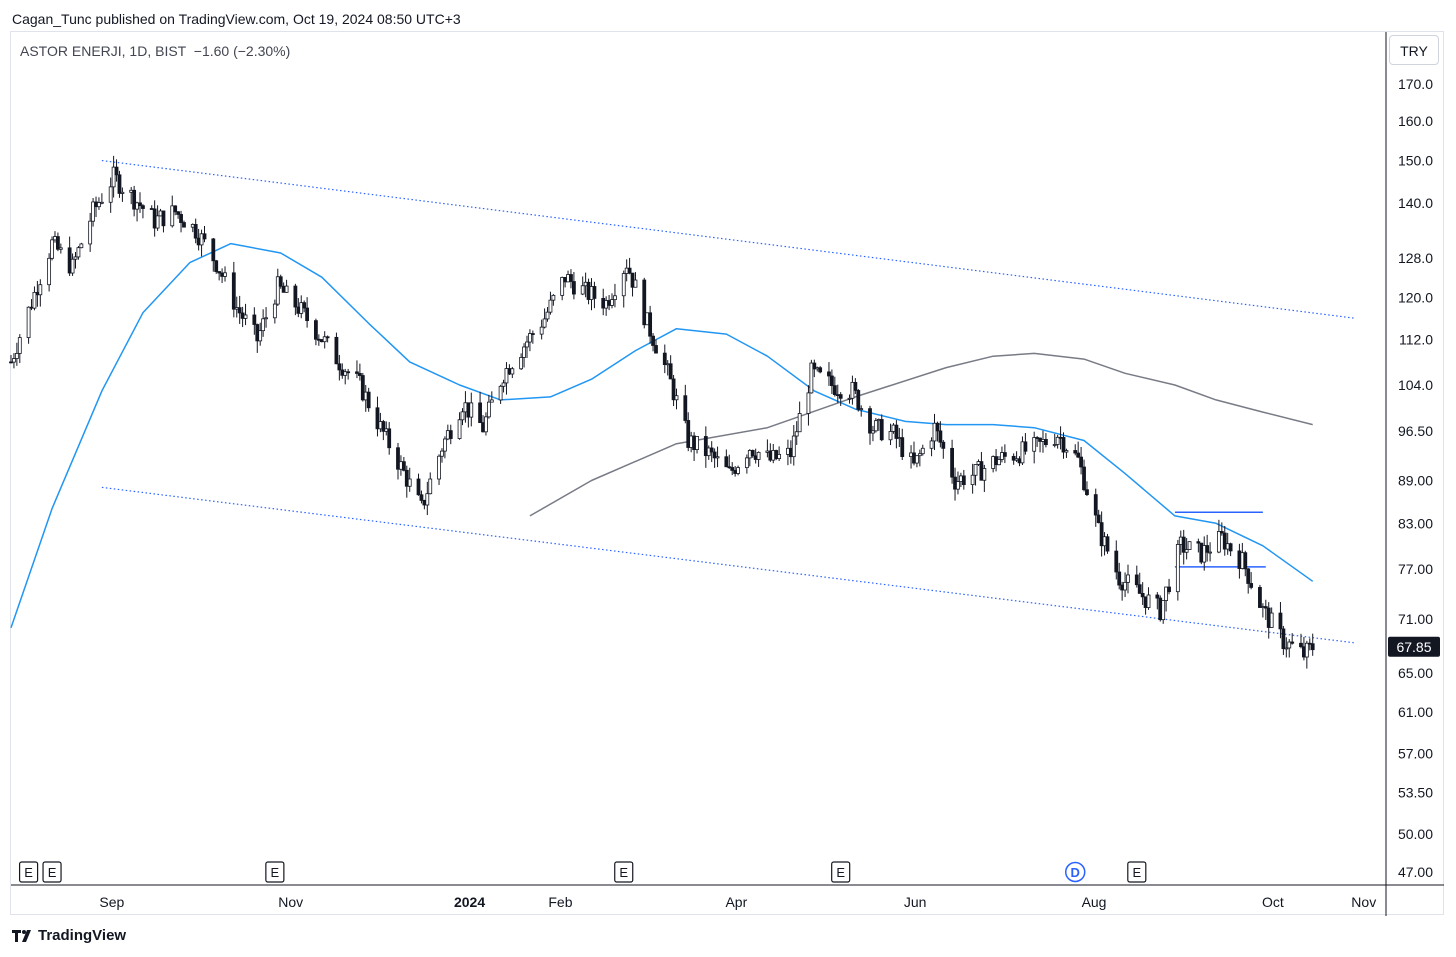 The image size is (1456, 957). What do you see at coordinates (1415, 297) in the screenshot?
I see `y-tick-label: 120.0` at bounding box center [1415, 297].